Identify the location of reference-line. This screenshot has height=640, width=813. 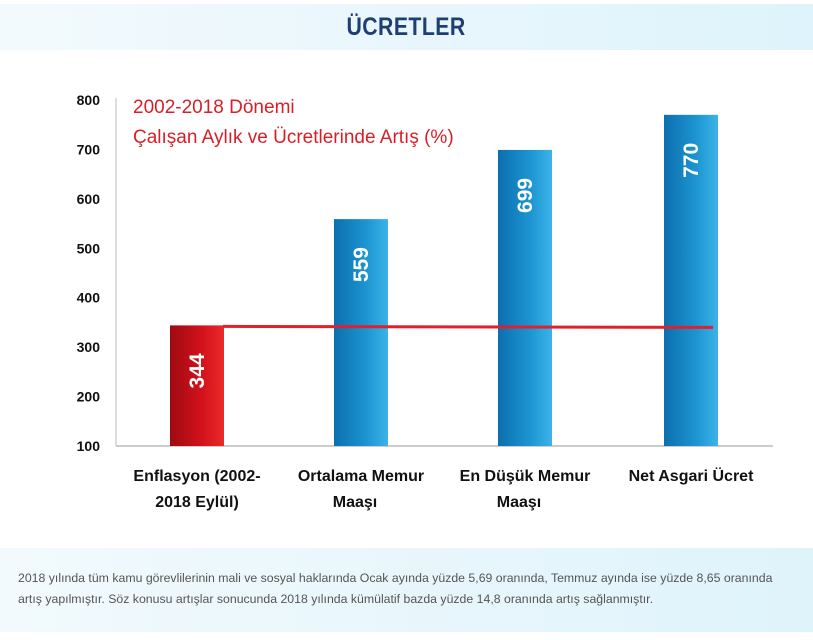
(468, 326).